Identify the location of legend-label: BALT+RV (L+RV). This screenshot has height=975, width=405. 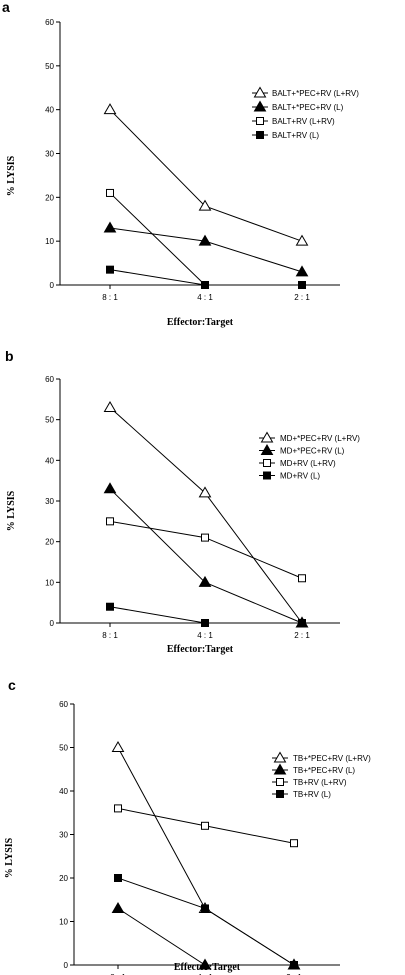
(303, 121).